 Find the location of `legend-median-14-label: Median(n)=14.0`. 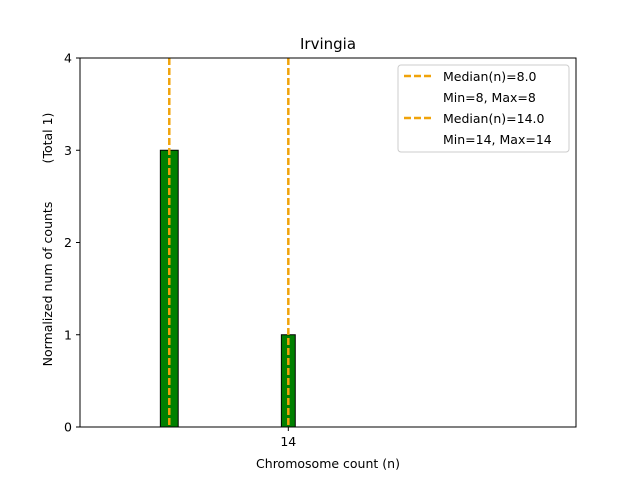

legend-median-14-label: Median(n)=14.0 is located at coordinates (493, 118).